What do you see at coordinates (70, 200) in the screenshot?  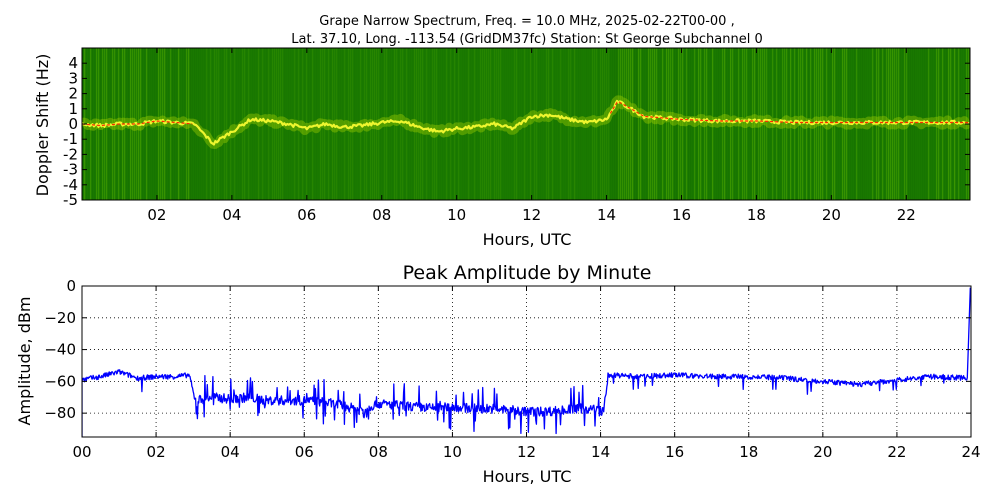 I see `spectrogram-y-tick-label: -5` at bounding box center [70, 200].